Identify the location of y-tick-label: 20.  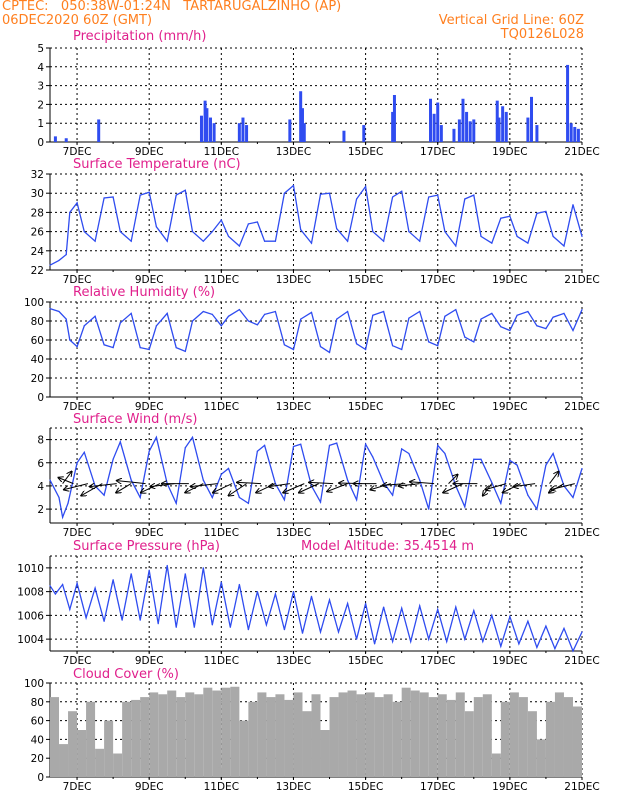
(37, 759).